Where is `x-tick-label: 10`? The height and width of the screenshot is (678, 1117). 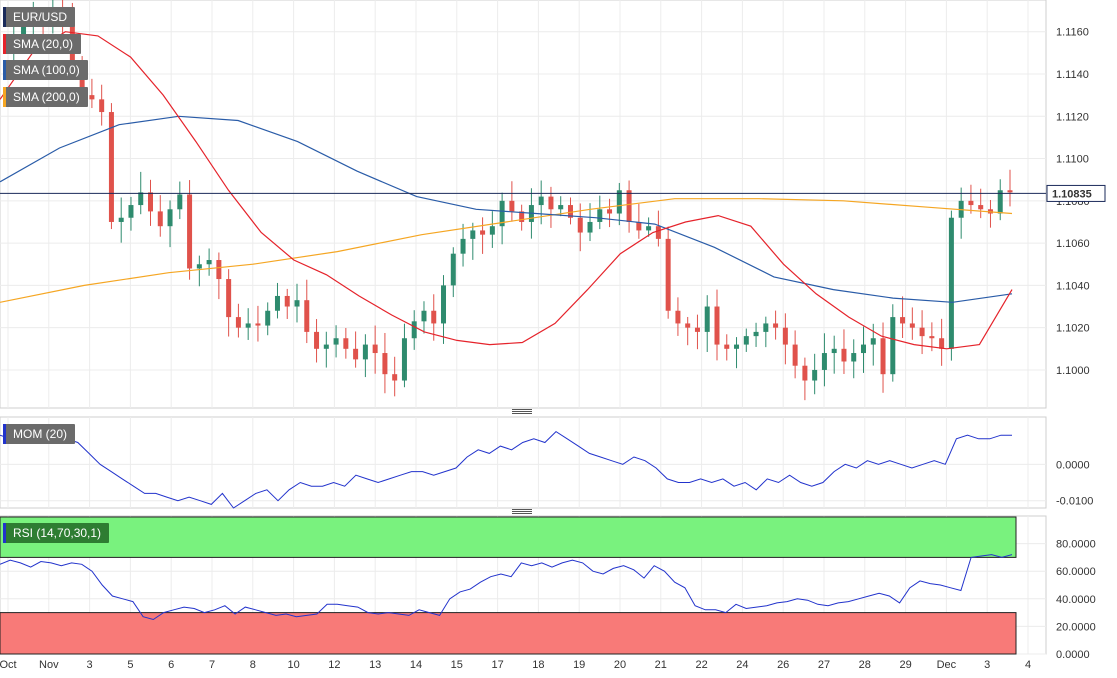
x-tick-label: 10 is located at coordinates (293, 665).